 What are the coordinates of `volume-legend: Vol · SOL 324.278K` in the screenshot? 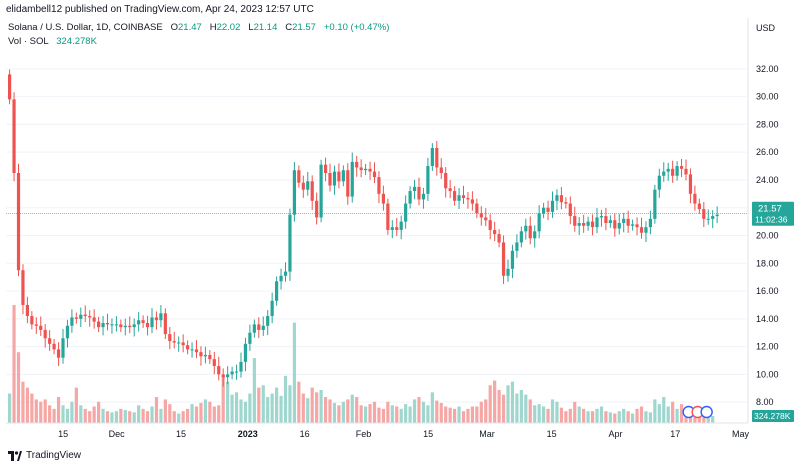 It's located at (52, 41).